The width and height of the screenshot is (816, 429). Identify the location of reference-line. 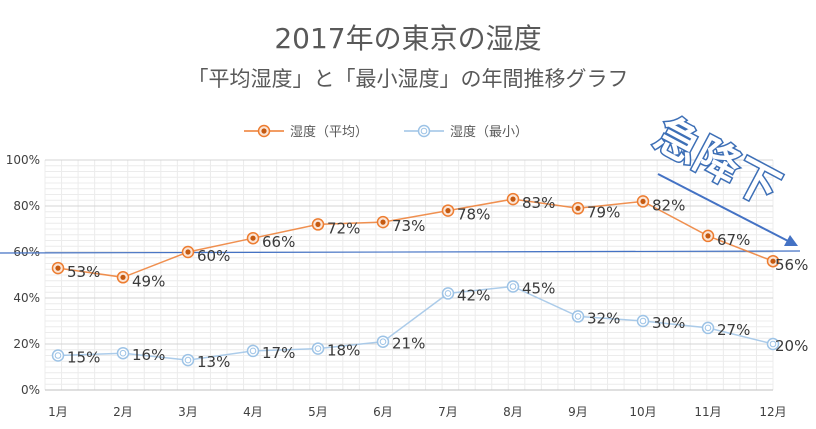
(400, 252).